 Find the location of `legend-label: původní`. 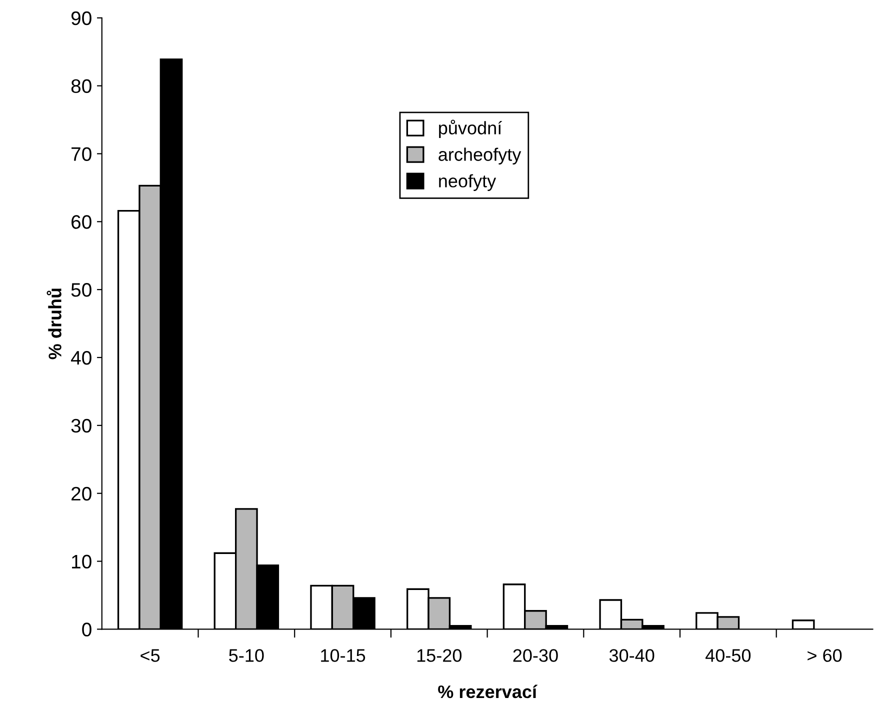

legend-label: původní is located at coordinates (470, 129).